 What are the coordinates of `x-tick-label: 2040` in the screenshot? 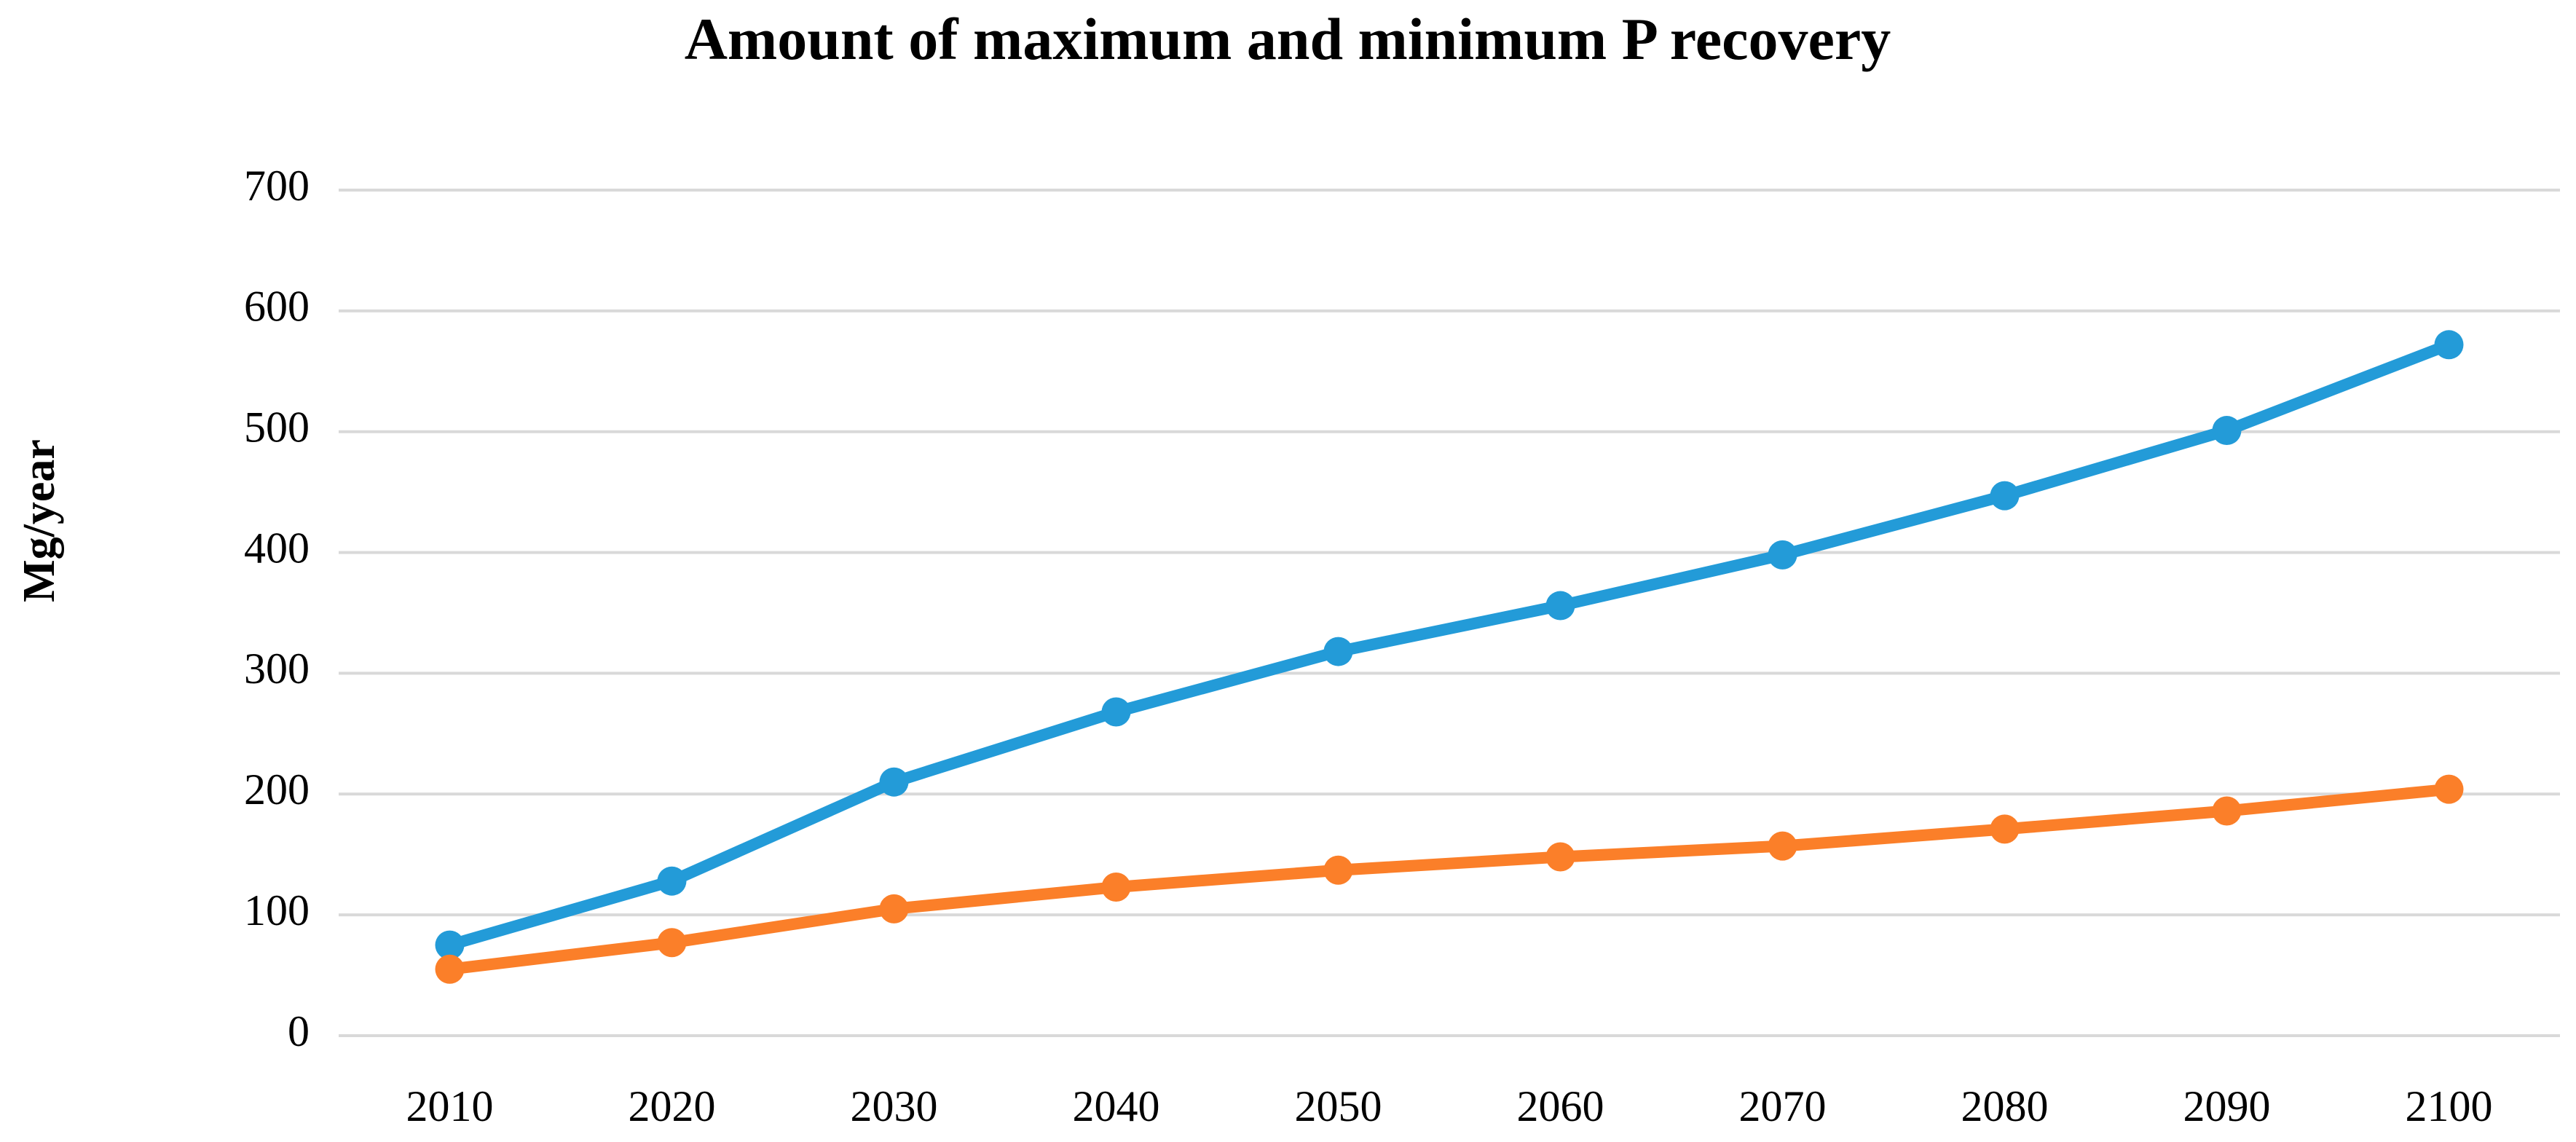 It's located at (1116, 1106).